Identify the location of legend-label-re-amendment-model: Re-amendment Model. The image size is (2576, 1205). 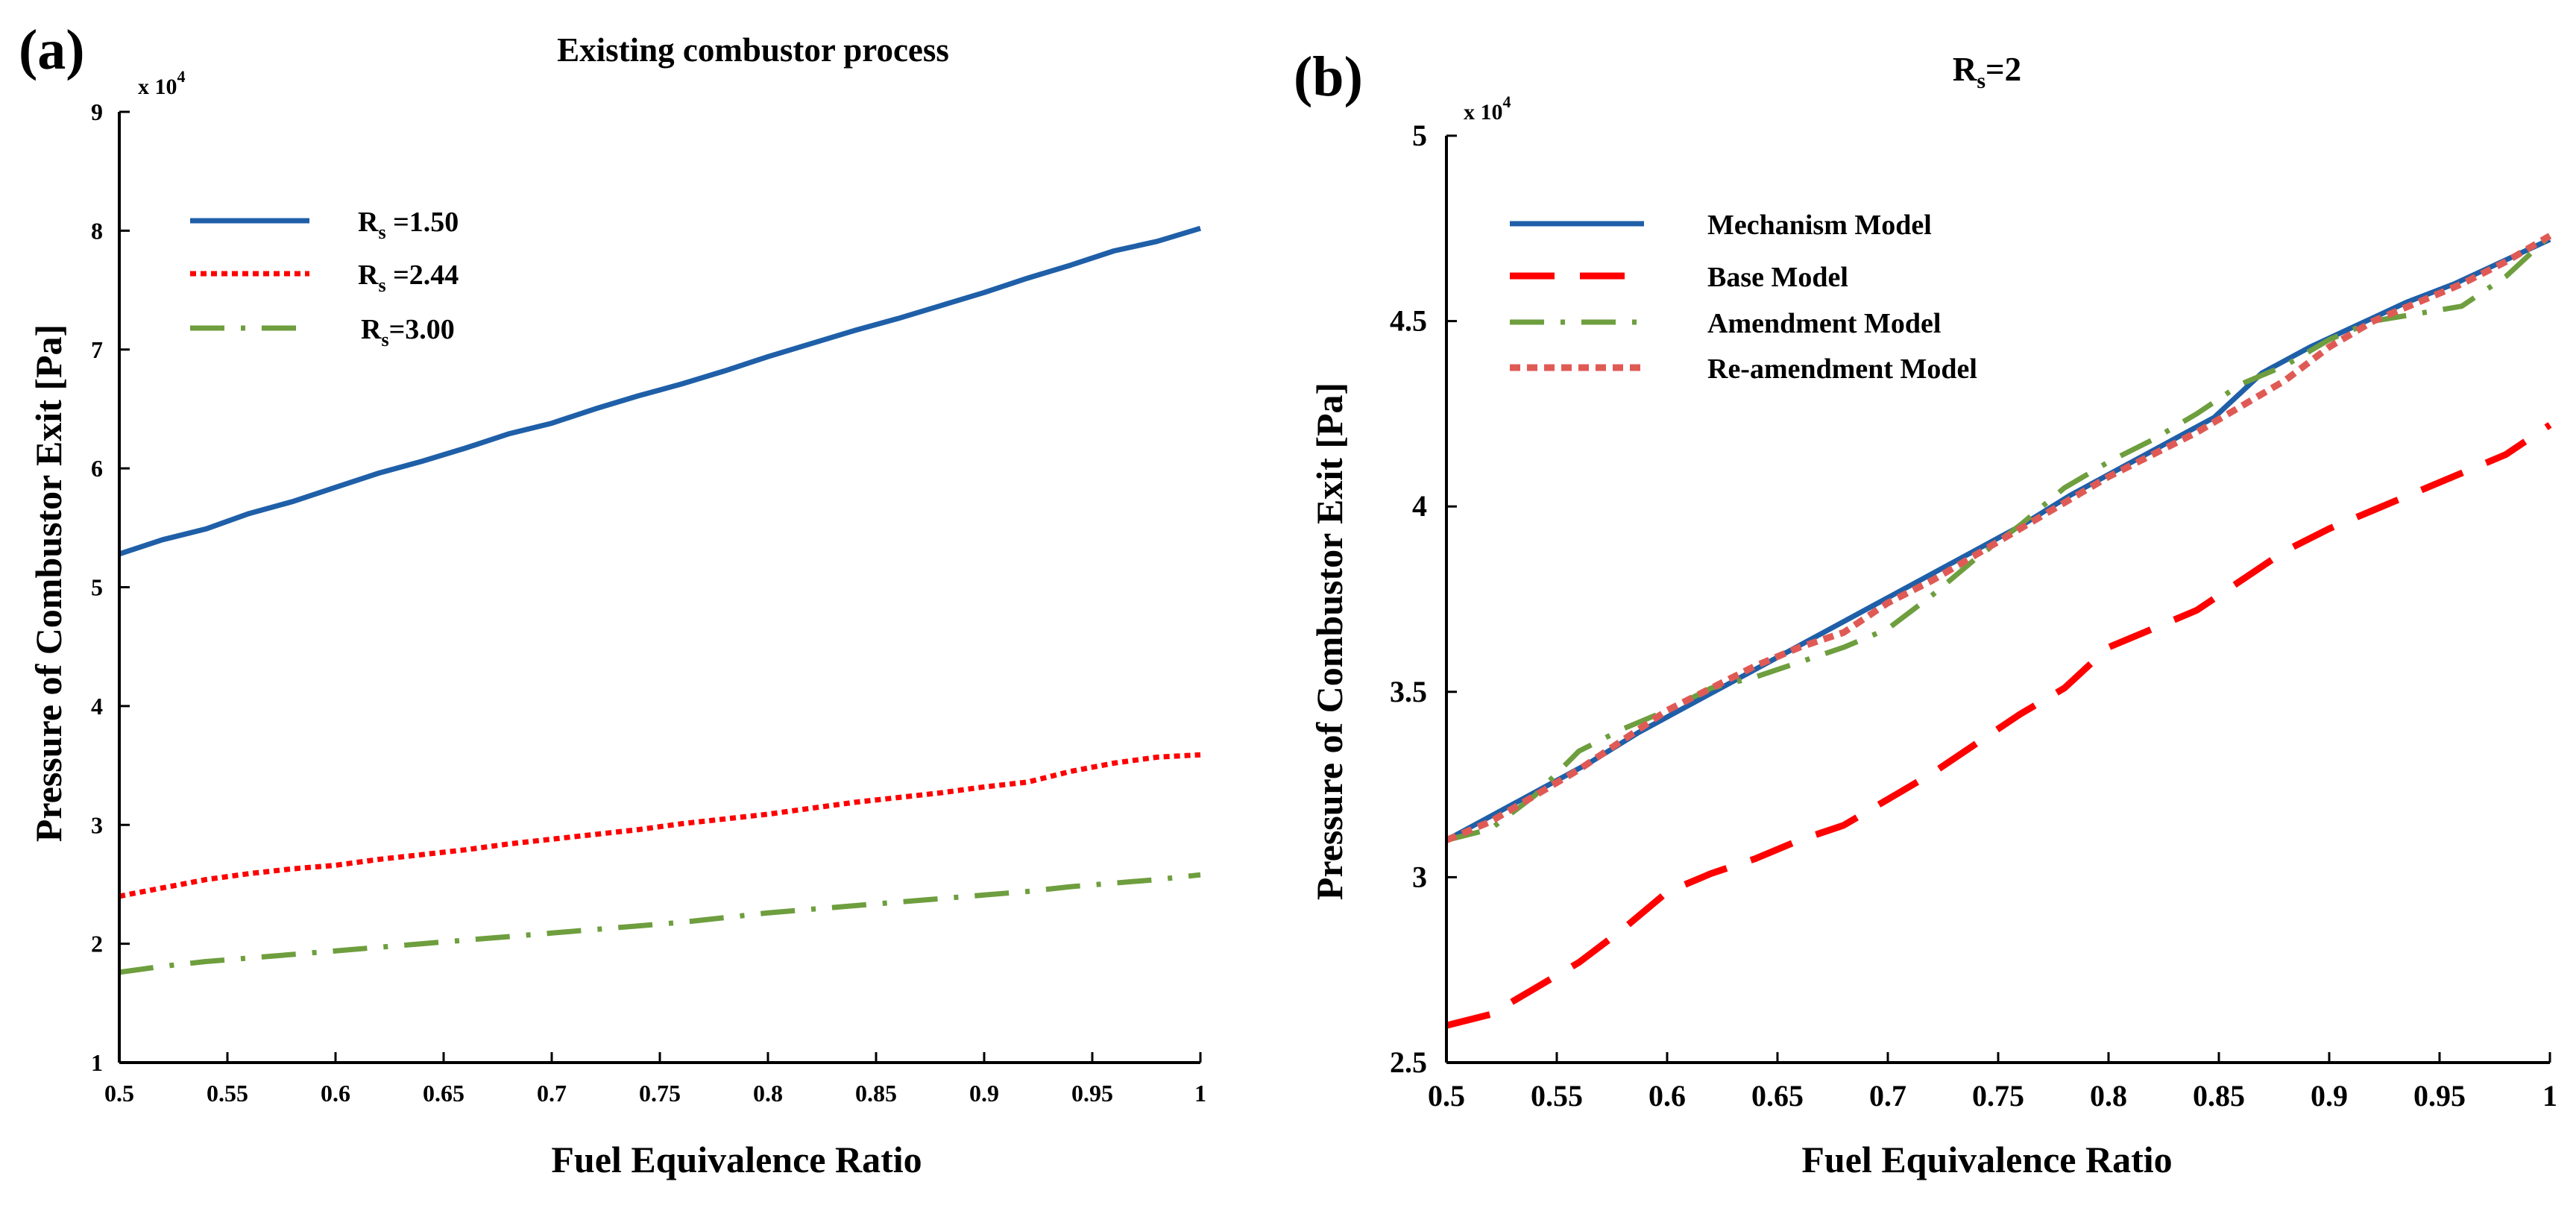
(1842, 369).